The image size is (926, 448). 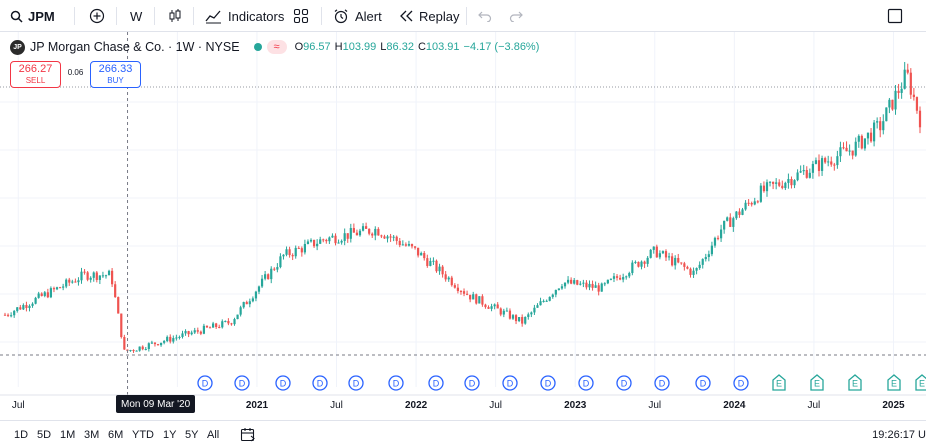 I want to click on undo-button, so click(x=485, y=16).